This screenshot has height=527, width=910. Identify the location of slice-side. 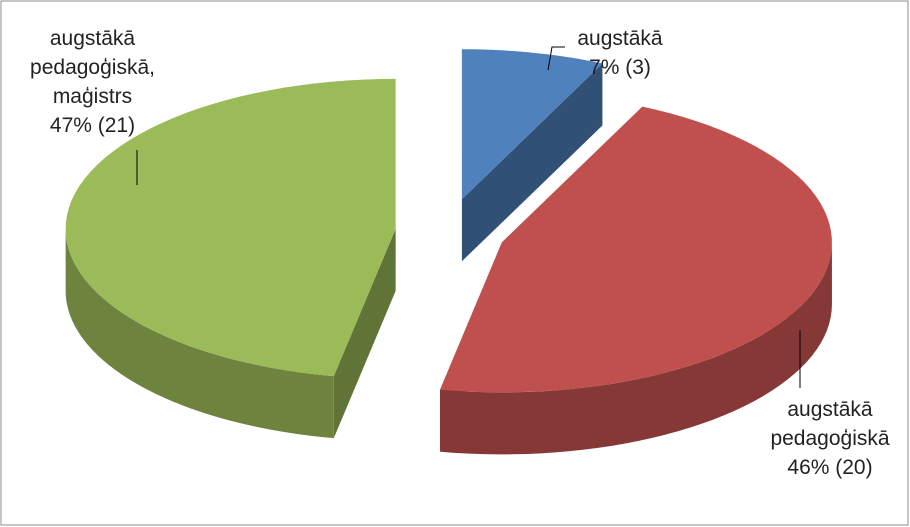
(199, 333).